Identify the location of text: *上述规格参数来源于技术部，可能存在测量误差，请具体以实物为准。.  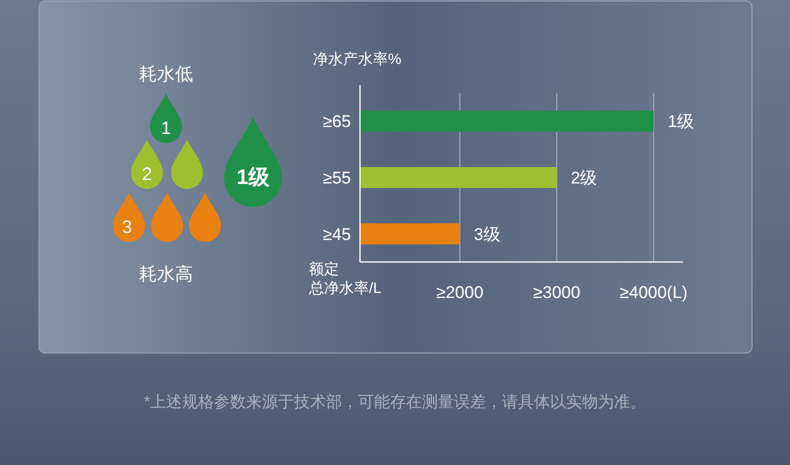
(395, 402).